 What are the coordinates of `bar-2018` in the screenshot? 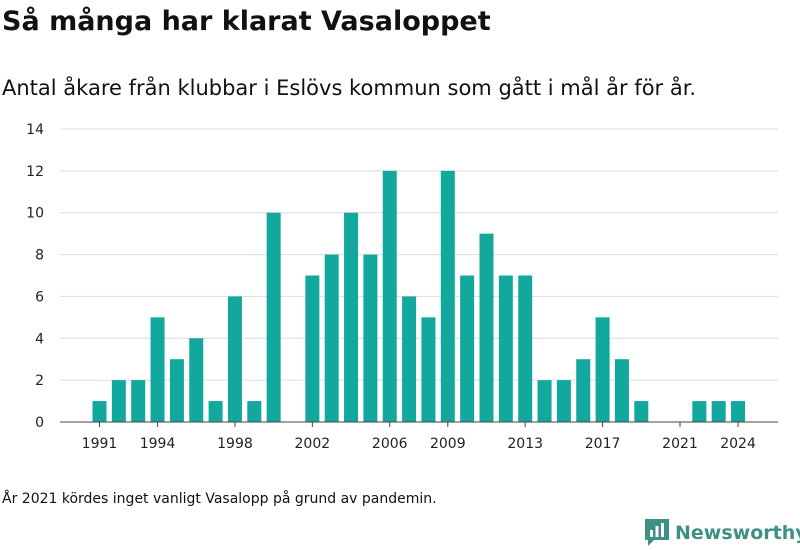 It's located at (621, 390).